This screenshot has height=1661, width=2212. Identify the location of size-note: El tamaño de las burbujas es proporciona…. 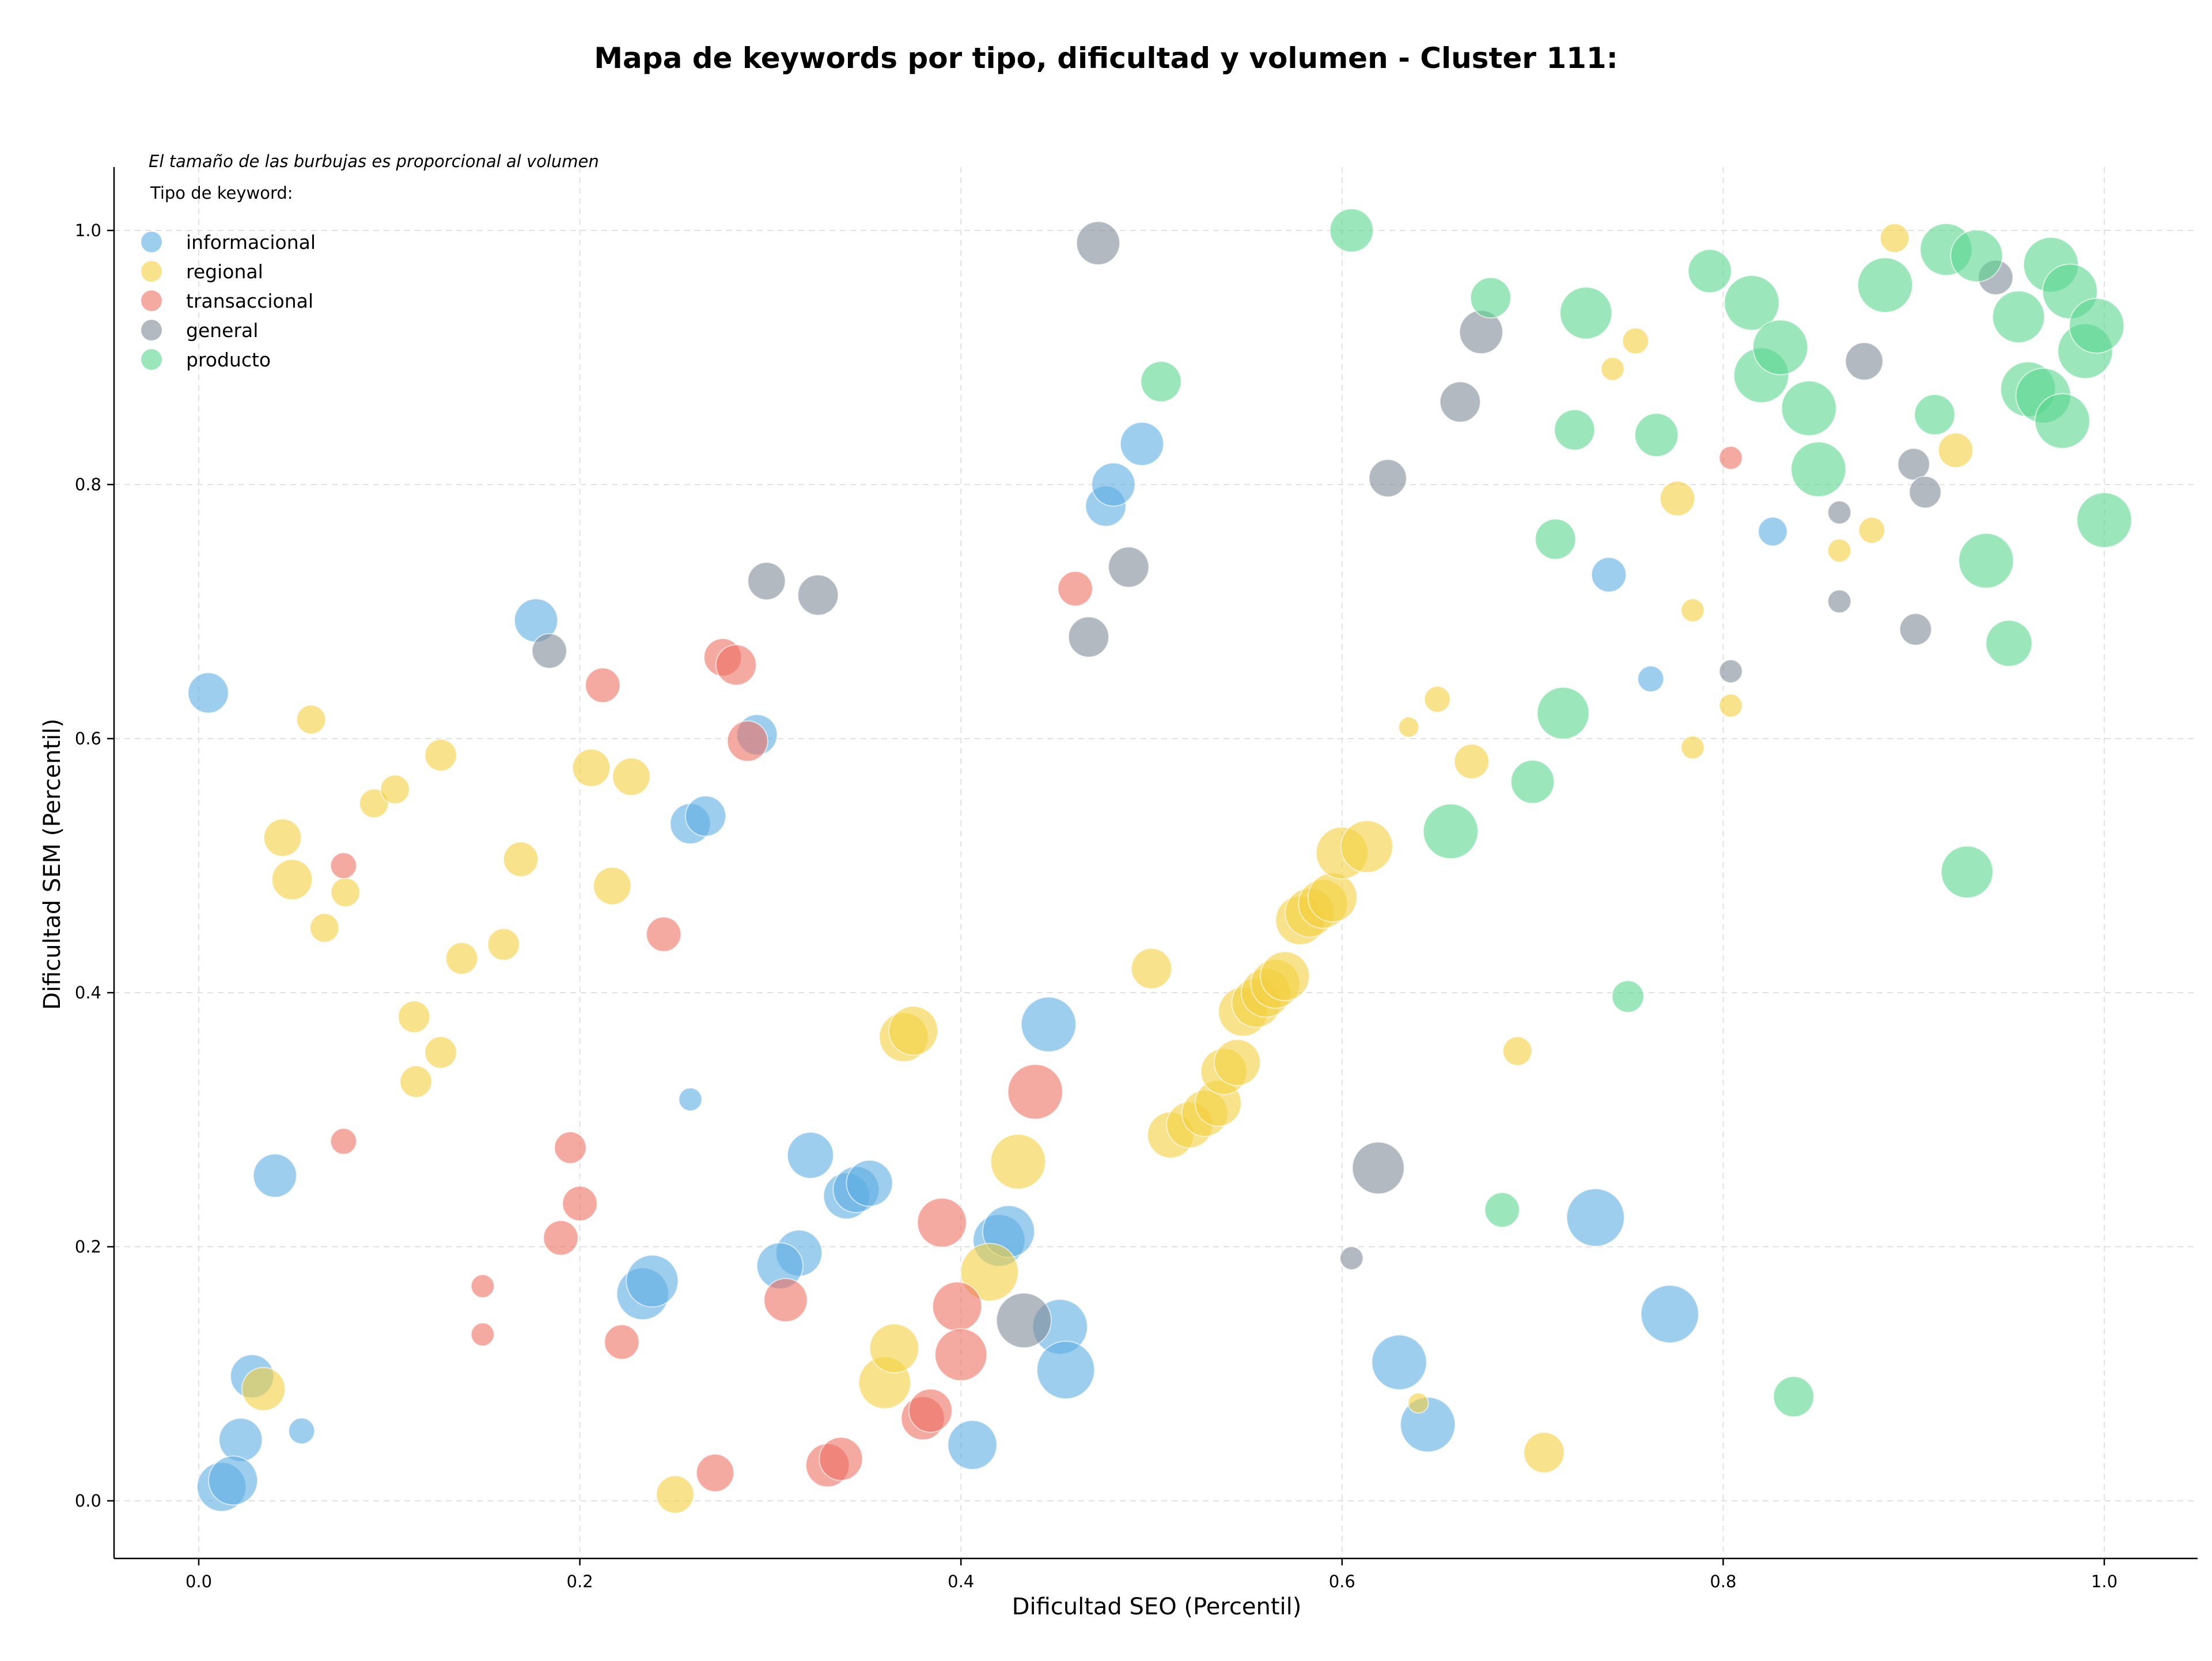
(374, 161).